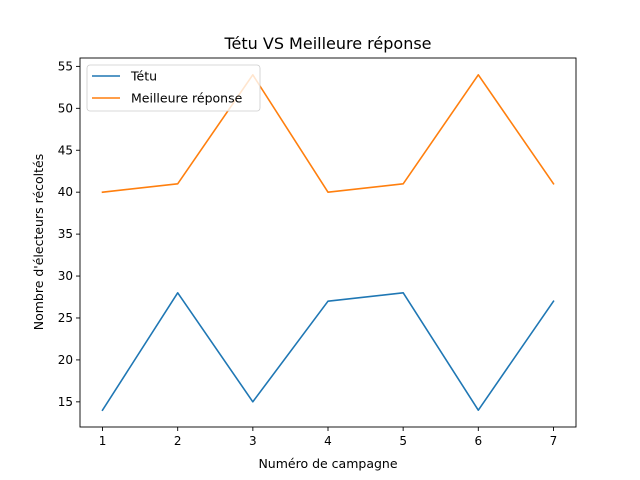 The width and height of the screenshot is (640, 480). I want to click on x-tick-label: 6, so click(478, 441).